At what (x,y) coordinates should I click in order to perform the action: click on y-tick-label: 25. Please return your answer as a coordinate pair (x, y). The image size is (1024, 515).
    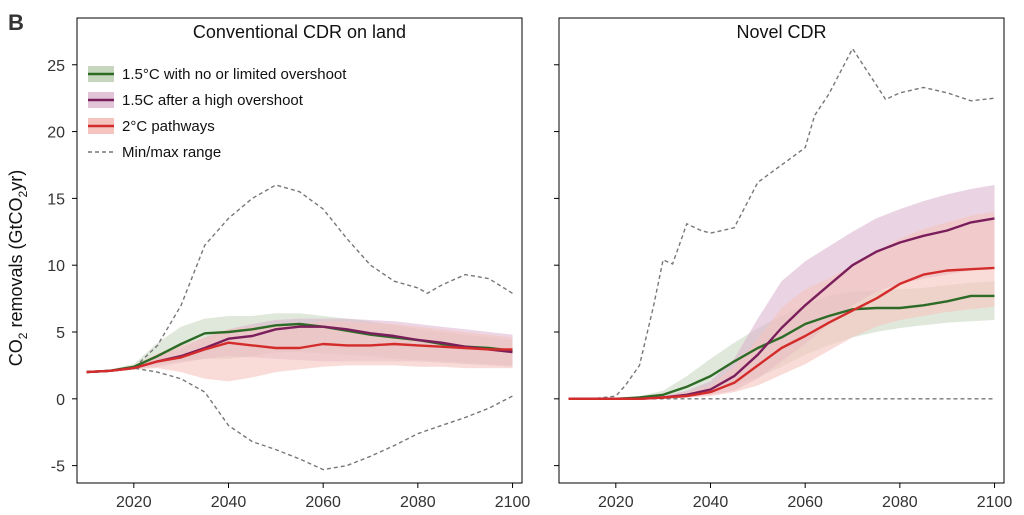
    Looking at the image, I should click on (56, 66).